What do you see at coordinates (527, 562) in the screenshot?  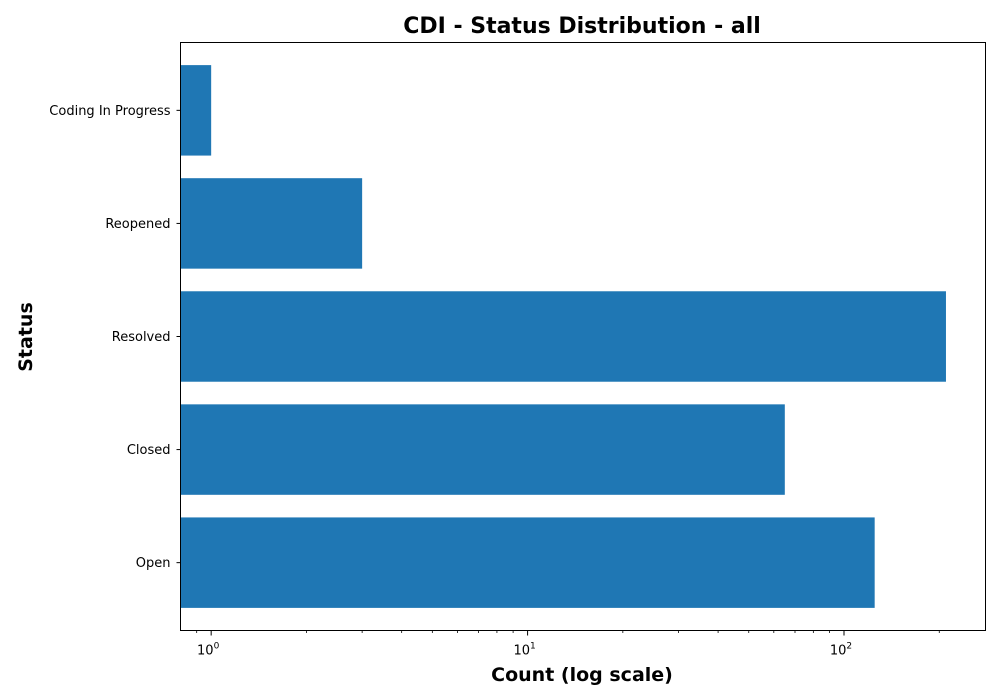 I see `bar-open` at bounding box center [527, 562].